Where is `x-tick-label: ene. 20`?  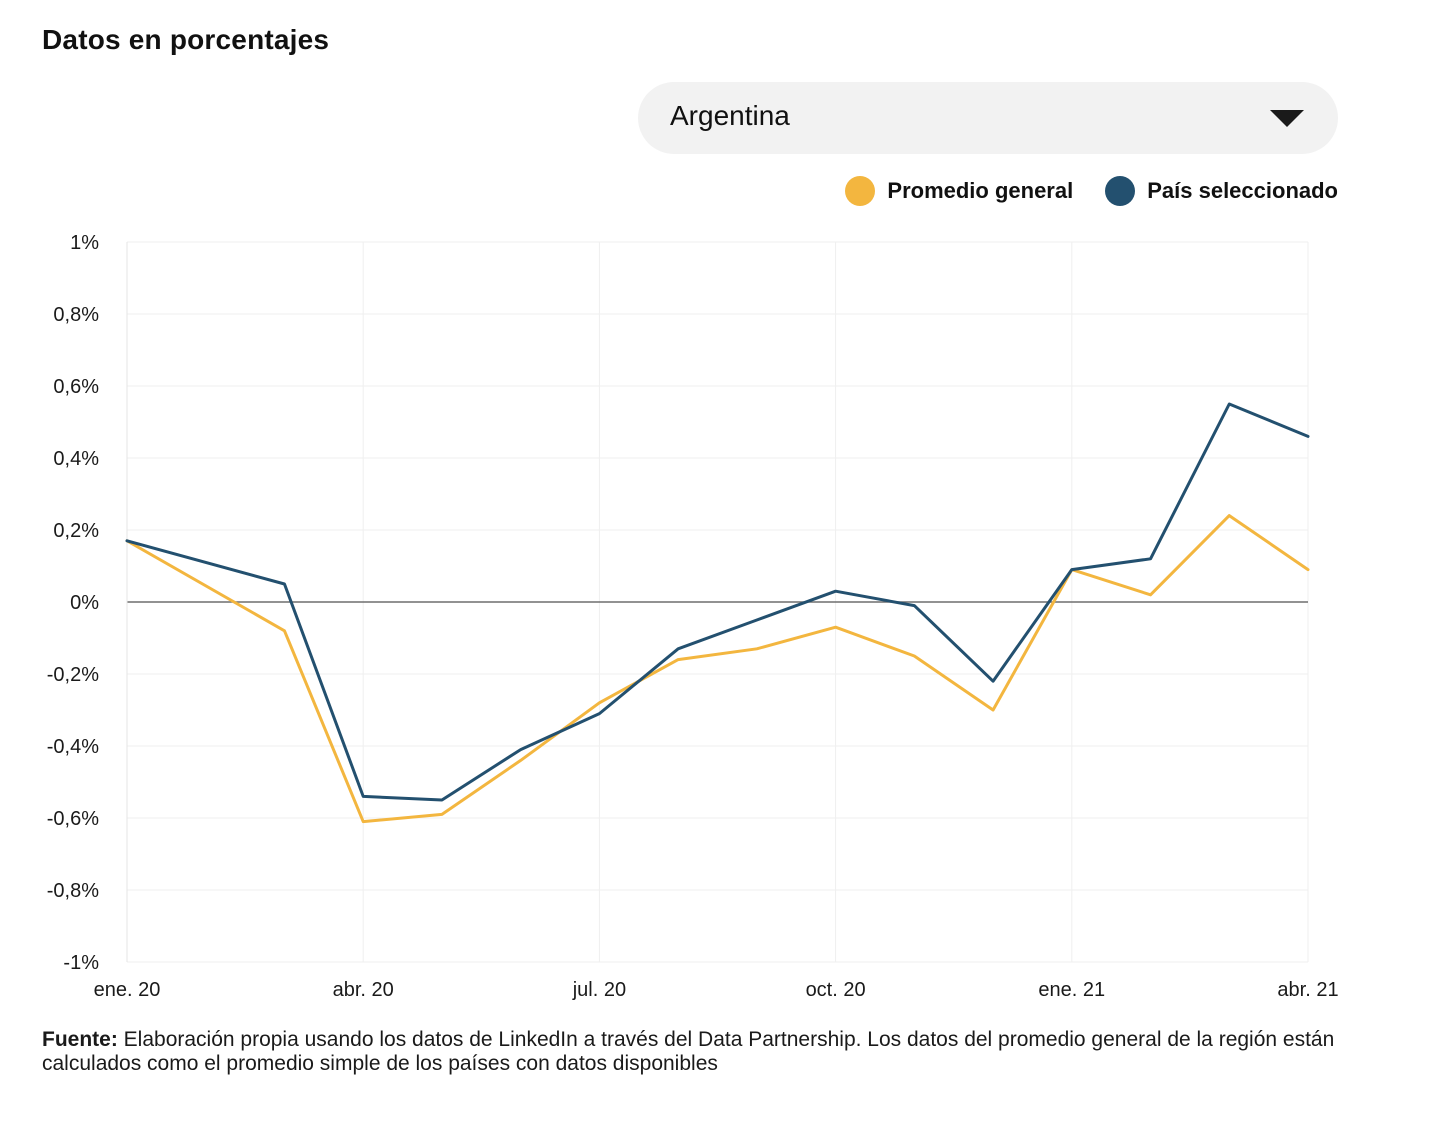
x-tick-label: ene. 20 is located at coordinates (127, 990).